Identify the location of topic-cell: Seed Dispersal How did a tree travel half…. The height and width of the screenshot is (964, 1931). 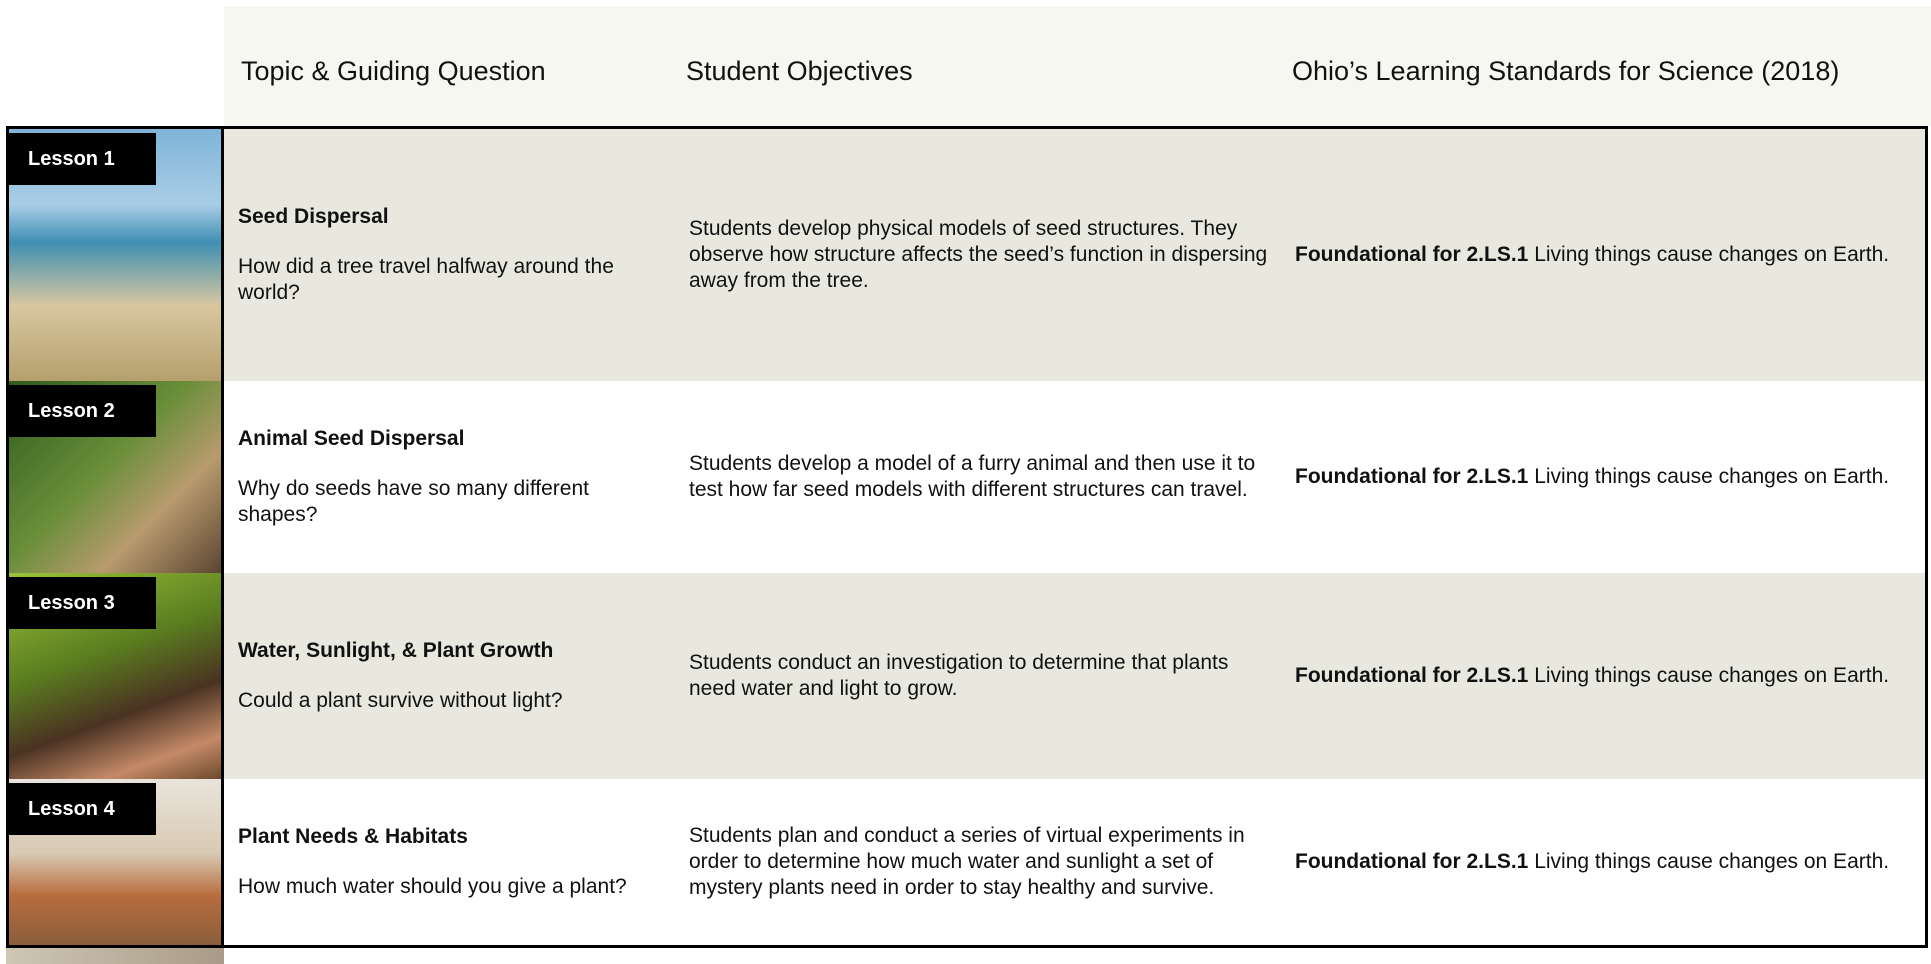
(453, 255).